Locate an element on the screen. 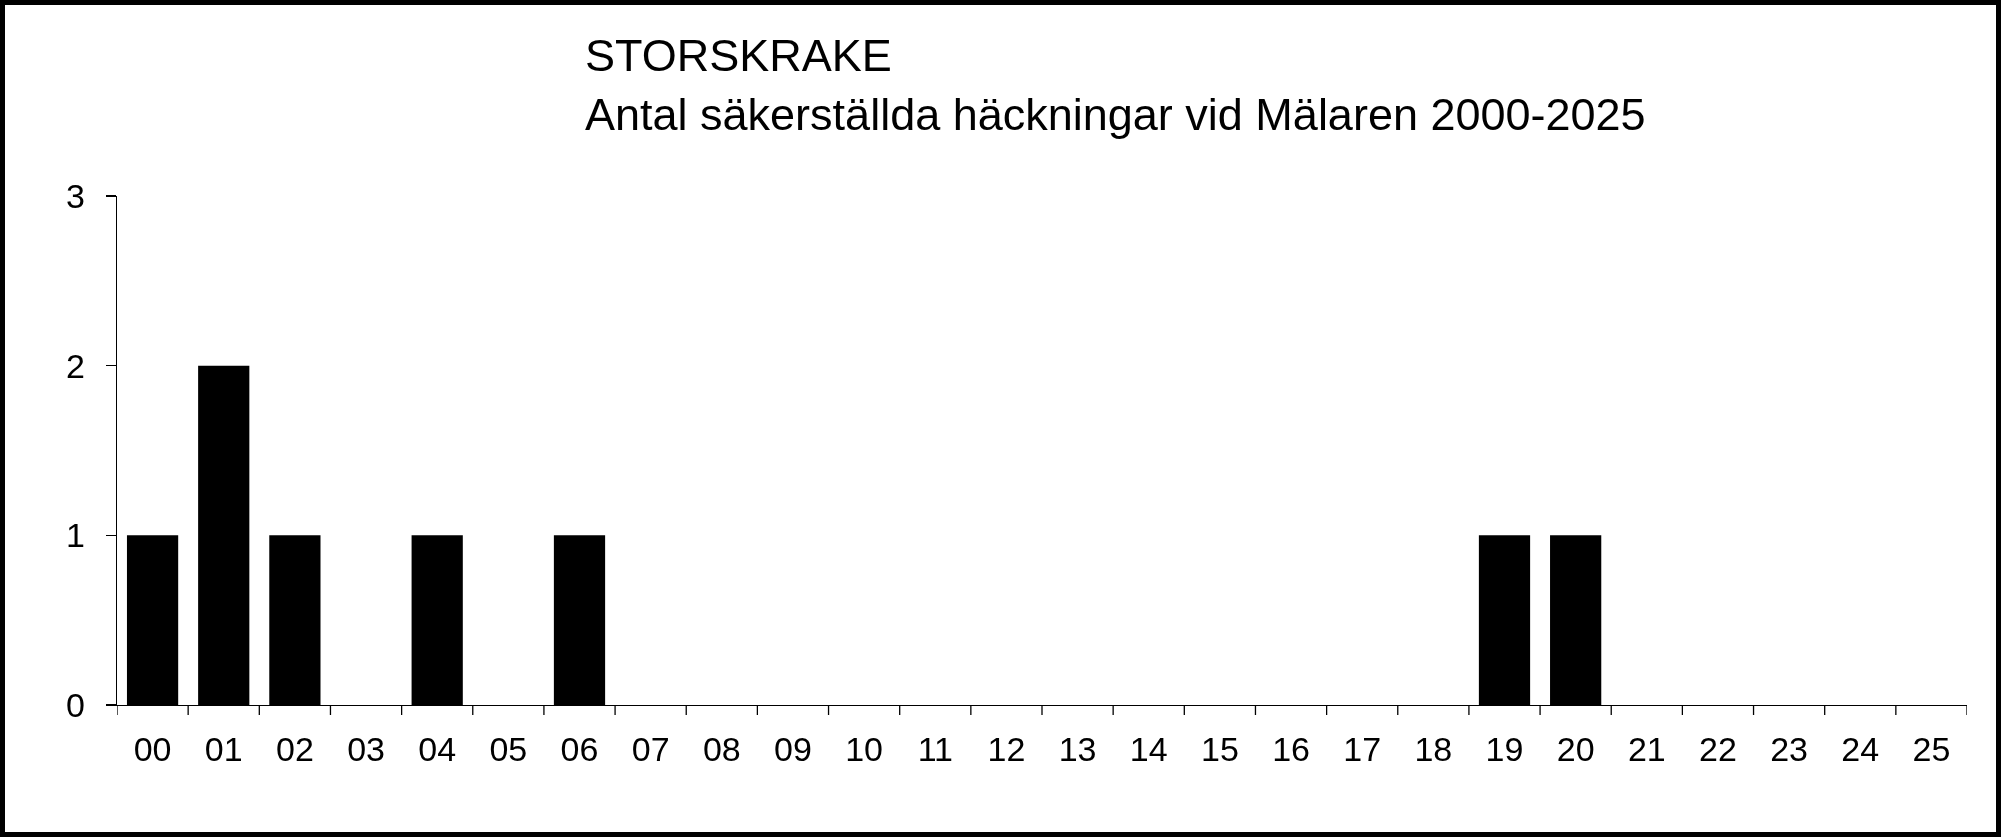 The height and width of the screenshot is (837, 2001). x-tick-label: 11 is located at coordinates (935, 749).